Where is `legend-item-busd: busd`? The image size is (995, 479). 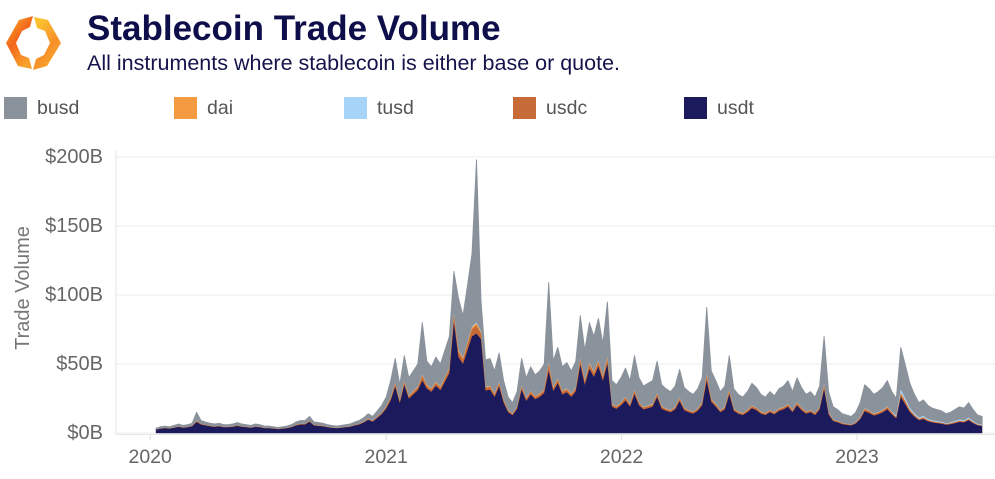 legend-item-busd: busd is located at coordinates (41, 108).